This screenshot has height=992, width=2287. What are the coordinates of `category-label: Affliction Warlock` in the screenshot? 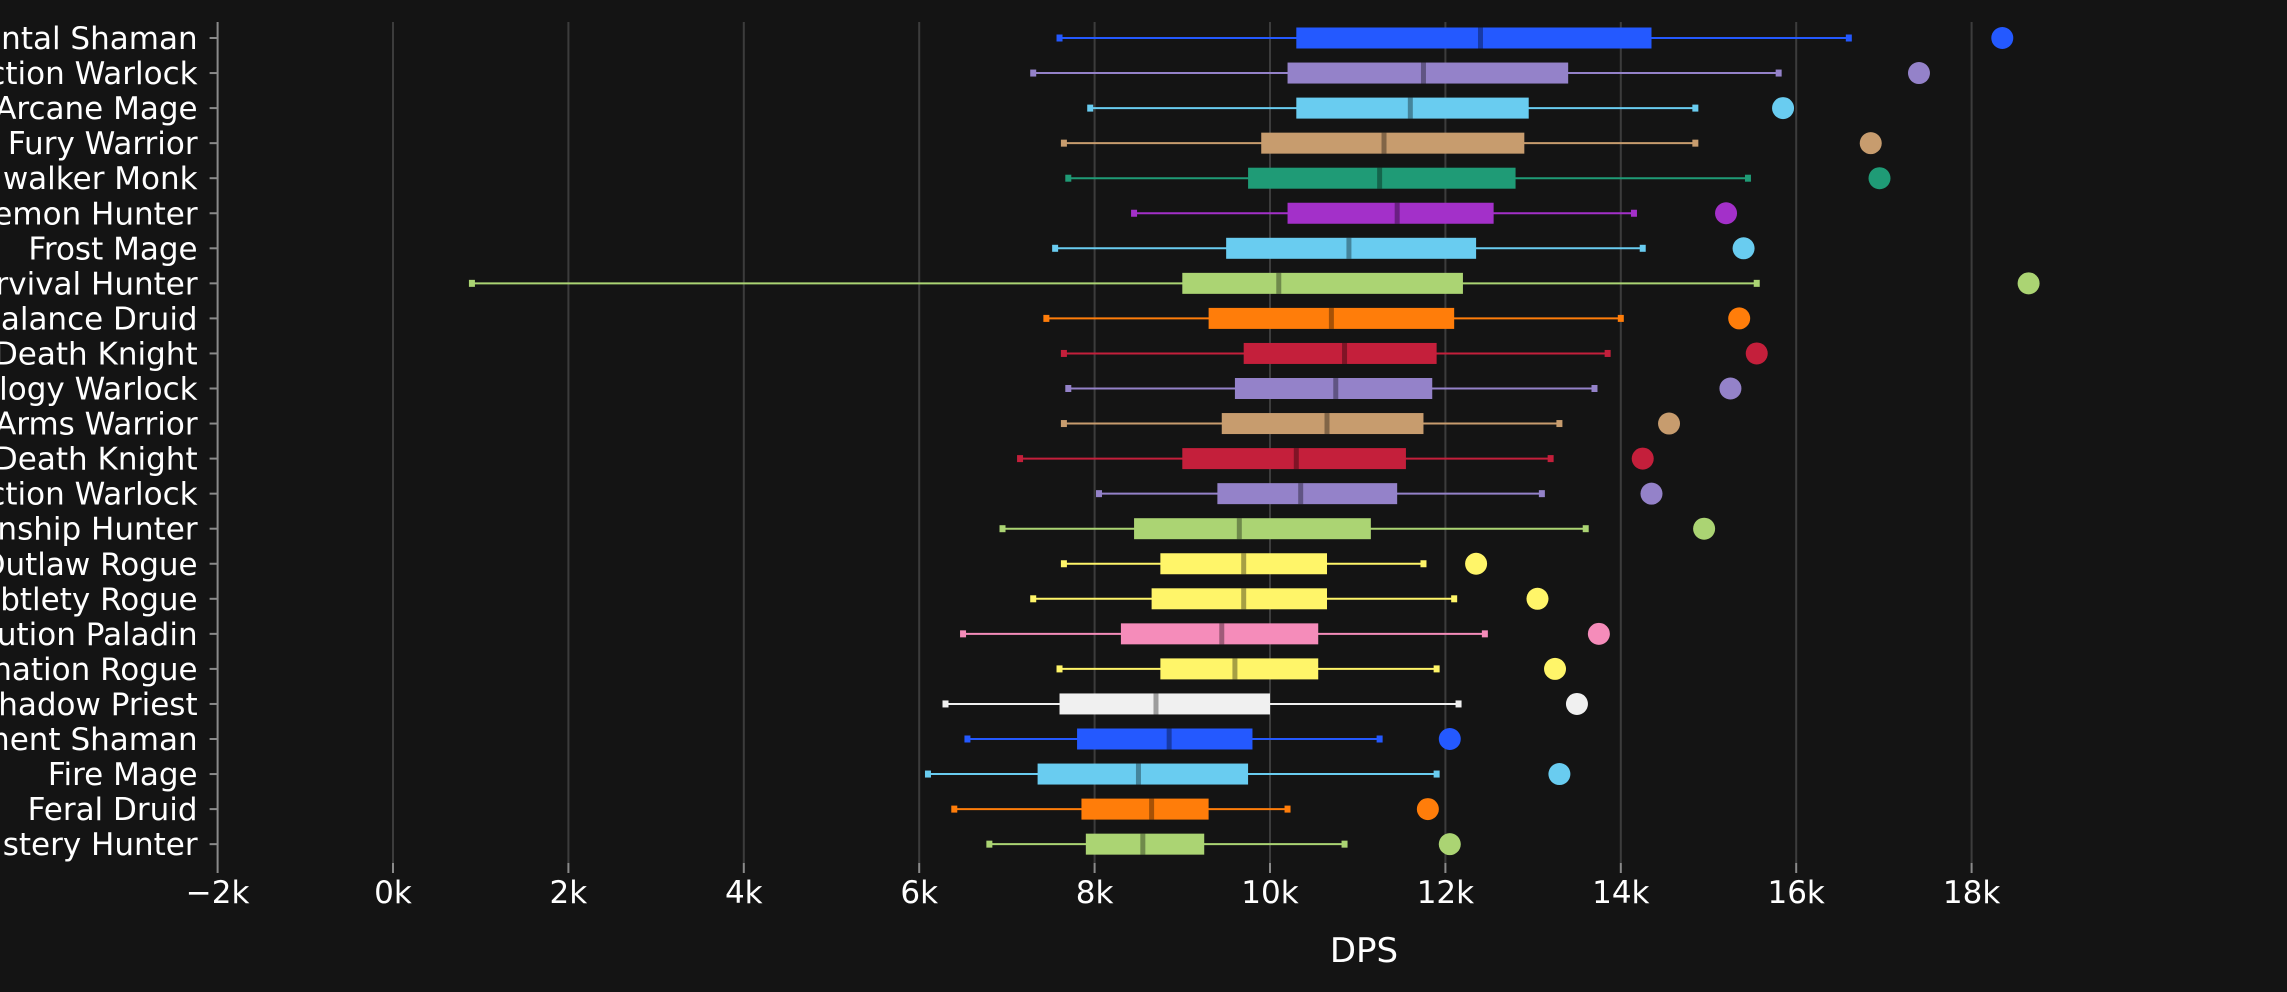 It's located at (99, 74).